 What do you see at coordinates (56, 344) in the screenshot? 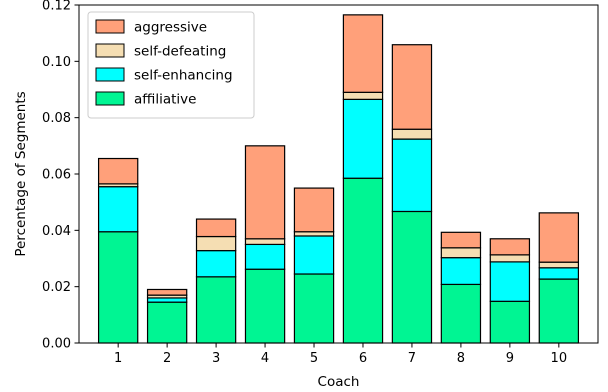
I see `y-tick-label: 0.00` at bounding box center [56, 344].